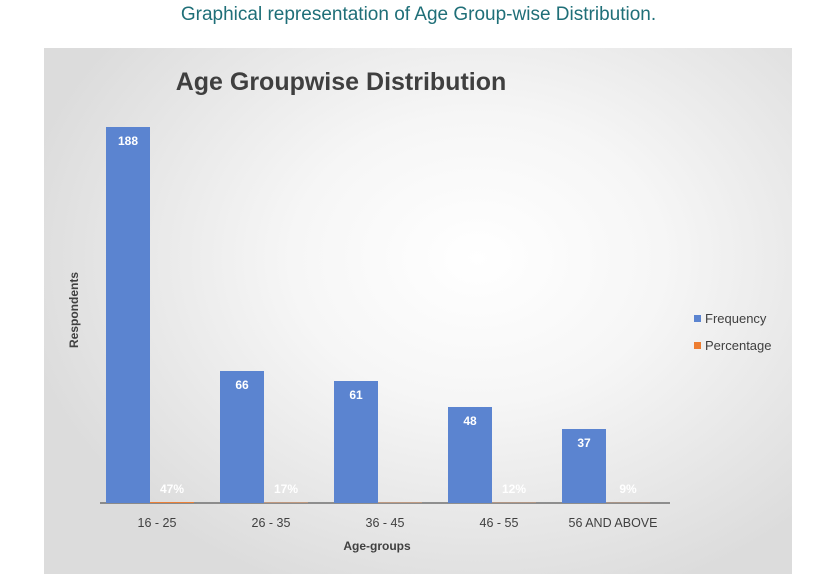  Describe the element at coordinates (172, 489) in the screenshot. I see `data-label-percentage-0: 47%` at that location.